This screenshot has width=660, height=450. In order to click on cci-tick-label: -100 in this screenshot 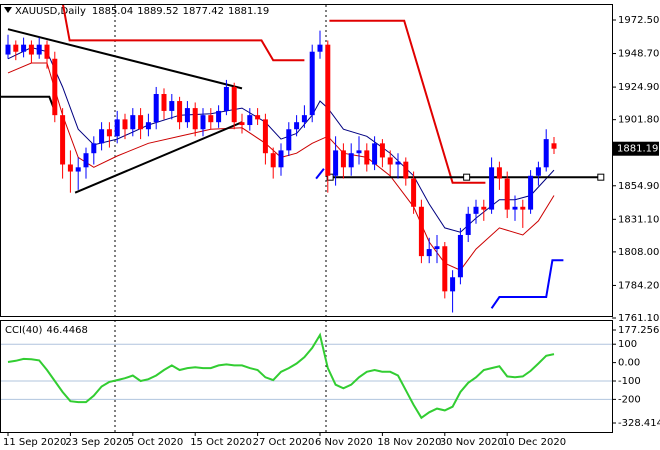, I will do `click(629, 381)`.